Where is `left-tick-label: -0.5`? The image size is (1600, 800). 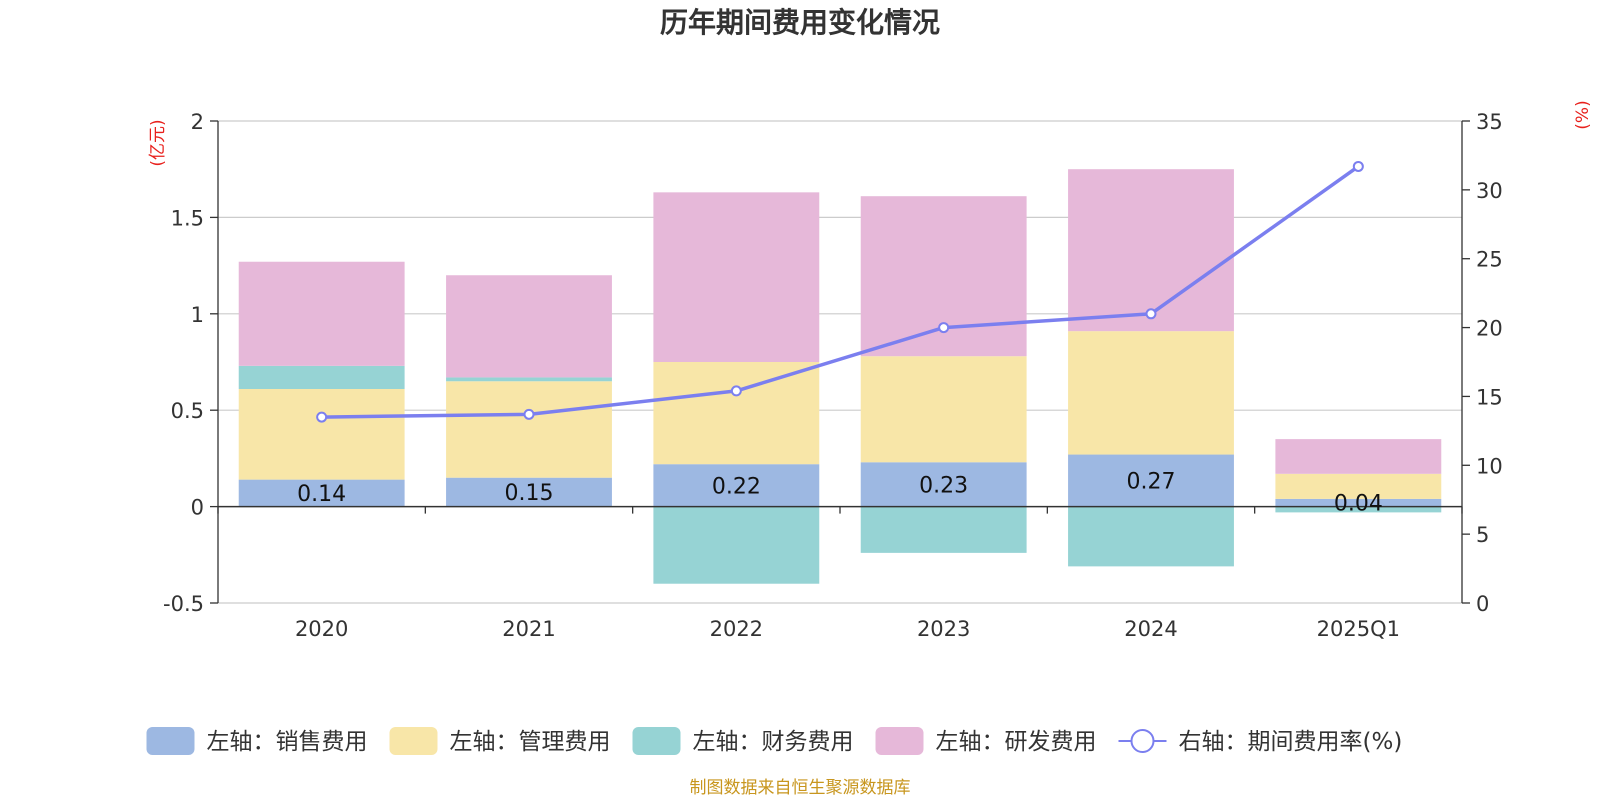
left-tick-label: -0.5 is located at coordinates (183, 604).